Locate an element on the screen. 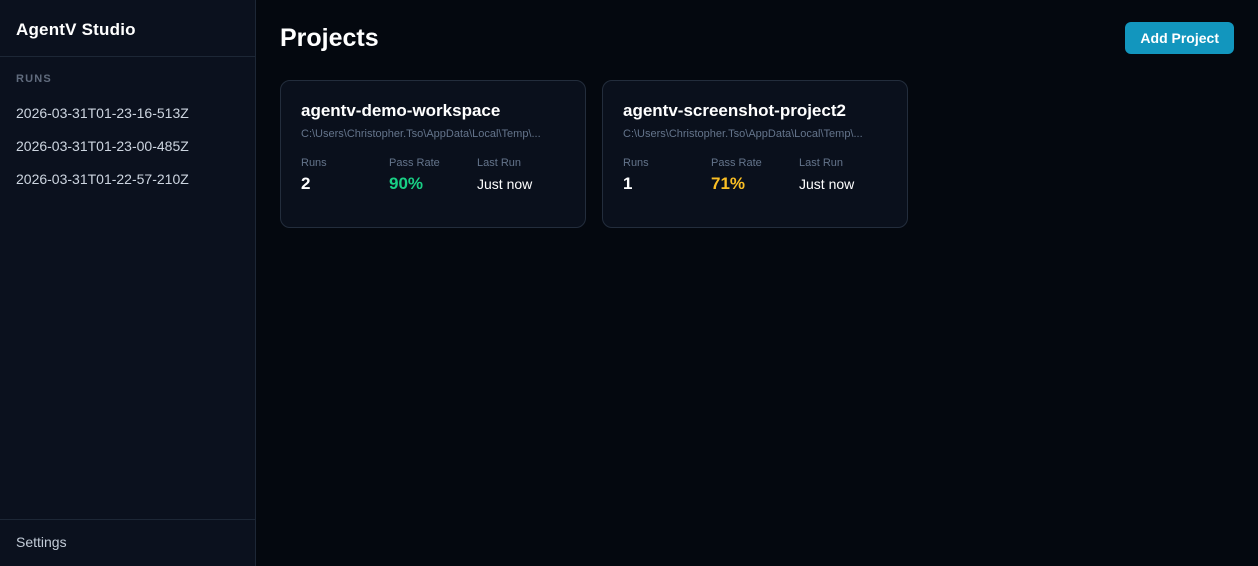  page-title: Projects is located at coordinates (329, 37).